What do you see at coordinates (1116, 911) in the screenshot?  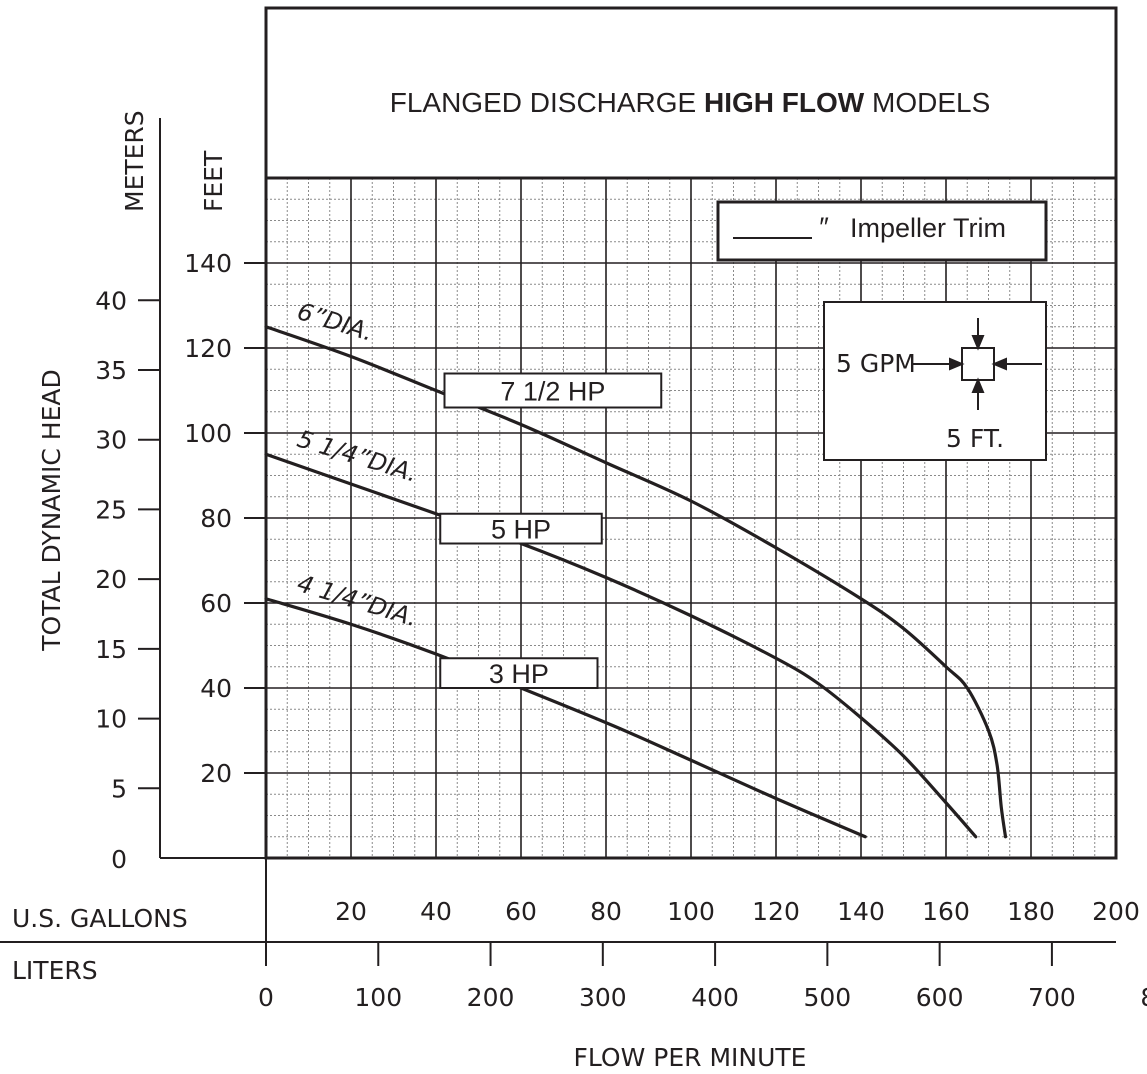 I see `gallon-tick-label: 200` at bounding box center [1116, 911].